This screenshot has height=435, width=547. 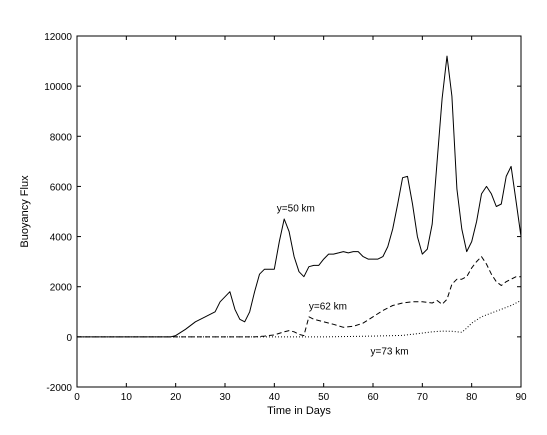 What do you see at coordinates (127, 397) in the screenshot?
I see `x-tick-label: 10` at bounding box center [127, 397].